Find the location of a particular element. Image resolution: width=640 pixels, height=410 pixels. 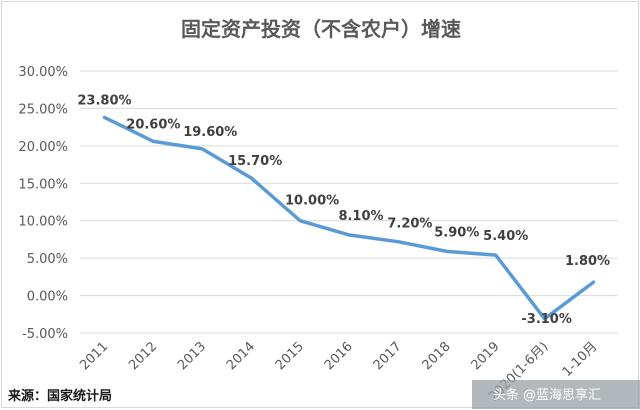

data-label: 20.60% is located at coordinates (153, 124).